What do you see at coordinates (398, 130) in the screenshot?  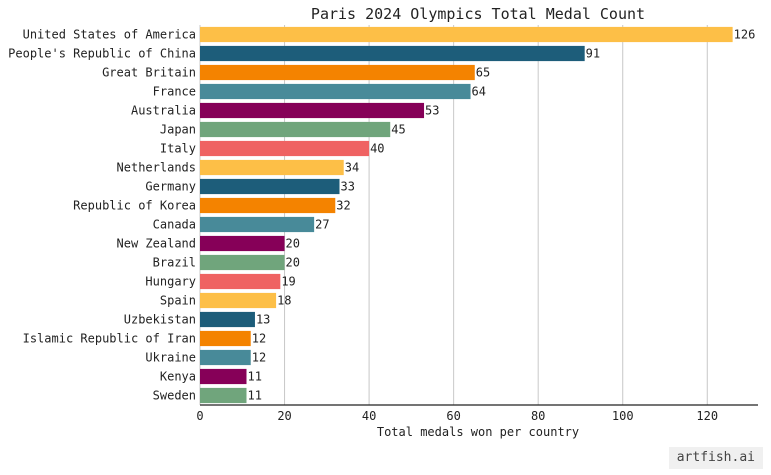 I see `value-label: 45` at bounding box center [398, 130].